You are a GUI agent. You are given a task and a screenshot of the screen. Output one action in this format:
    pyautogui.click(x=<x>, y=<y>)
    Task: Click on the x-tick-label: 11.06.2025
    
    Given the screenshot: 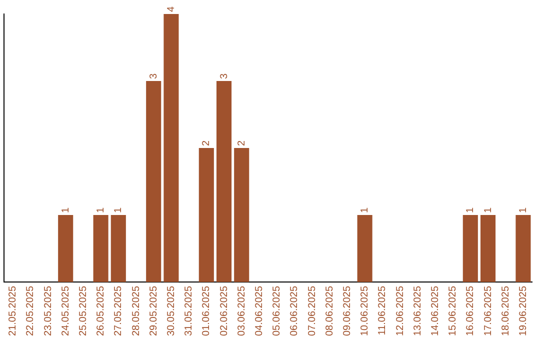 What is the action you would take?
    pyautogui.click(x=382, y=311)
    